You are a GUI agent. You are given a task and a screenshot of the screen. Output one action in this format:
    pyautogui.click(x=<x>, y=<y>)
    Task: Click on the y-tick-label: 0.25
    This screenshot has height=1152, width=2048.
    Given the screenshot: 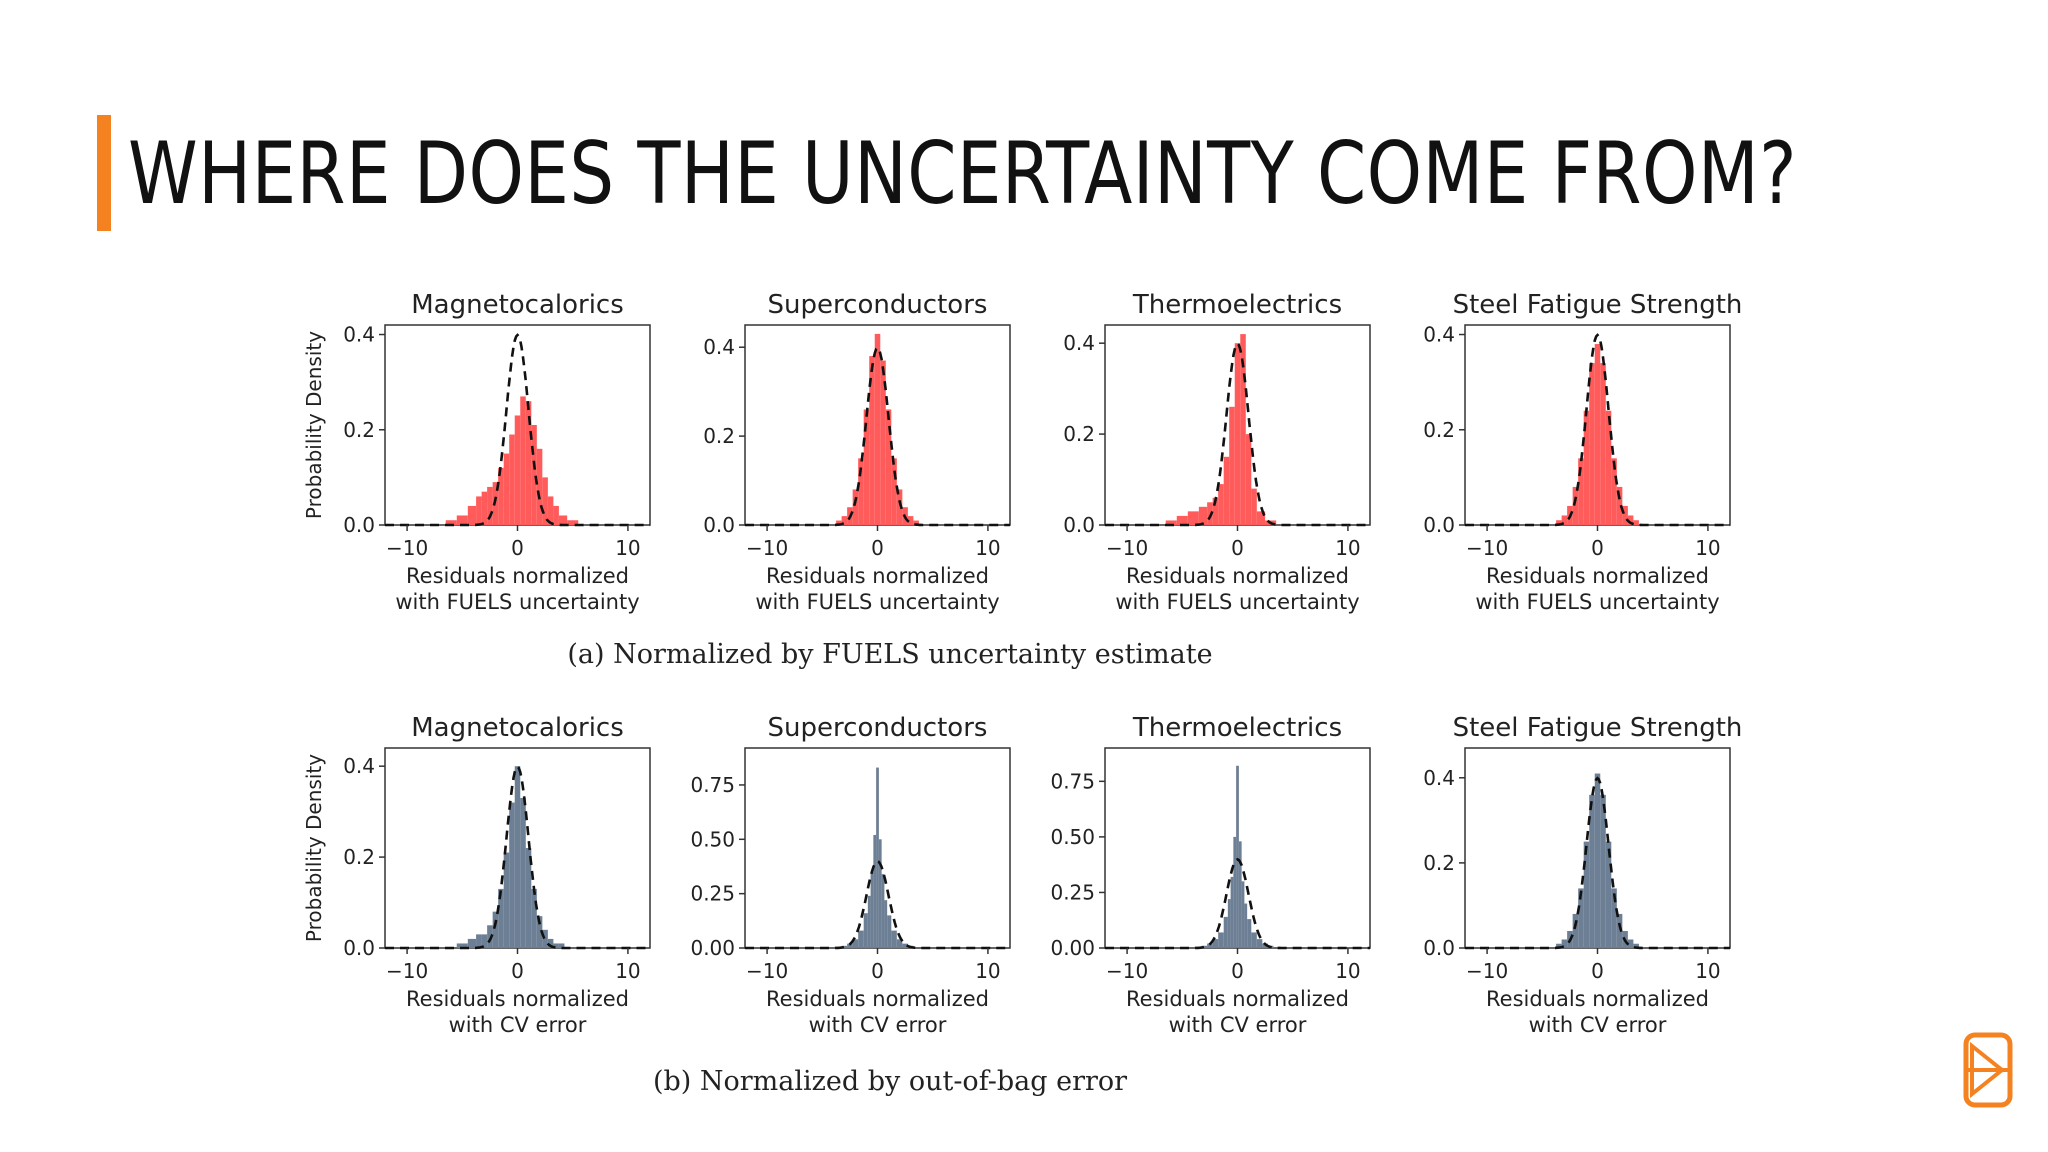 What is the action you would take?
    pyautogui.click(x=712, y=894)
    